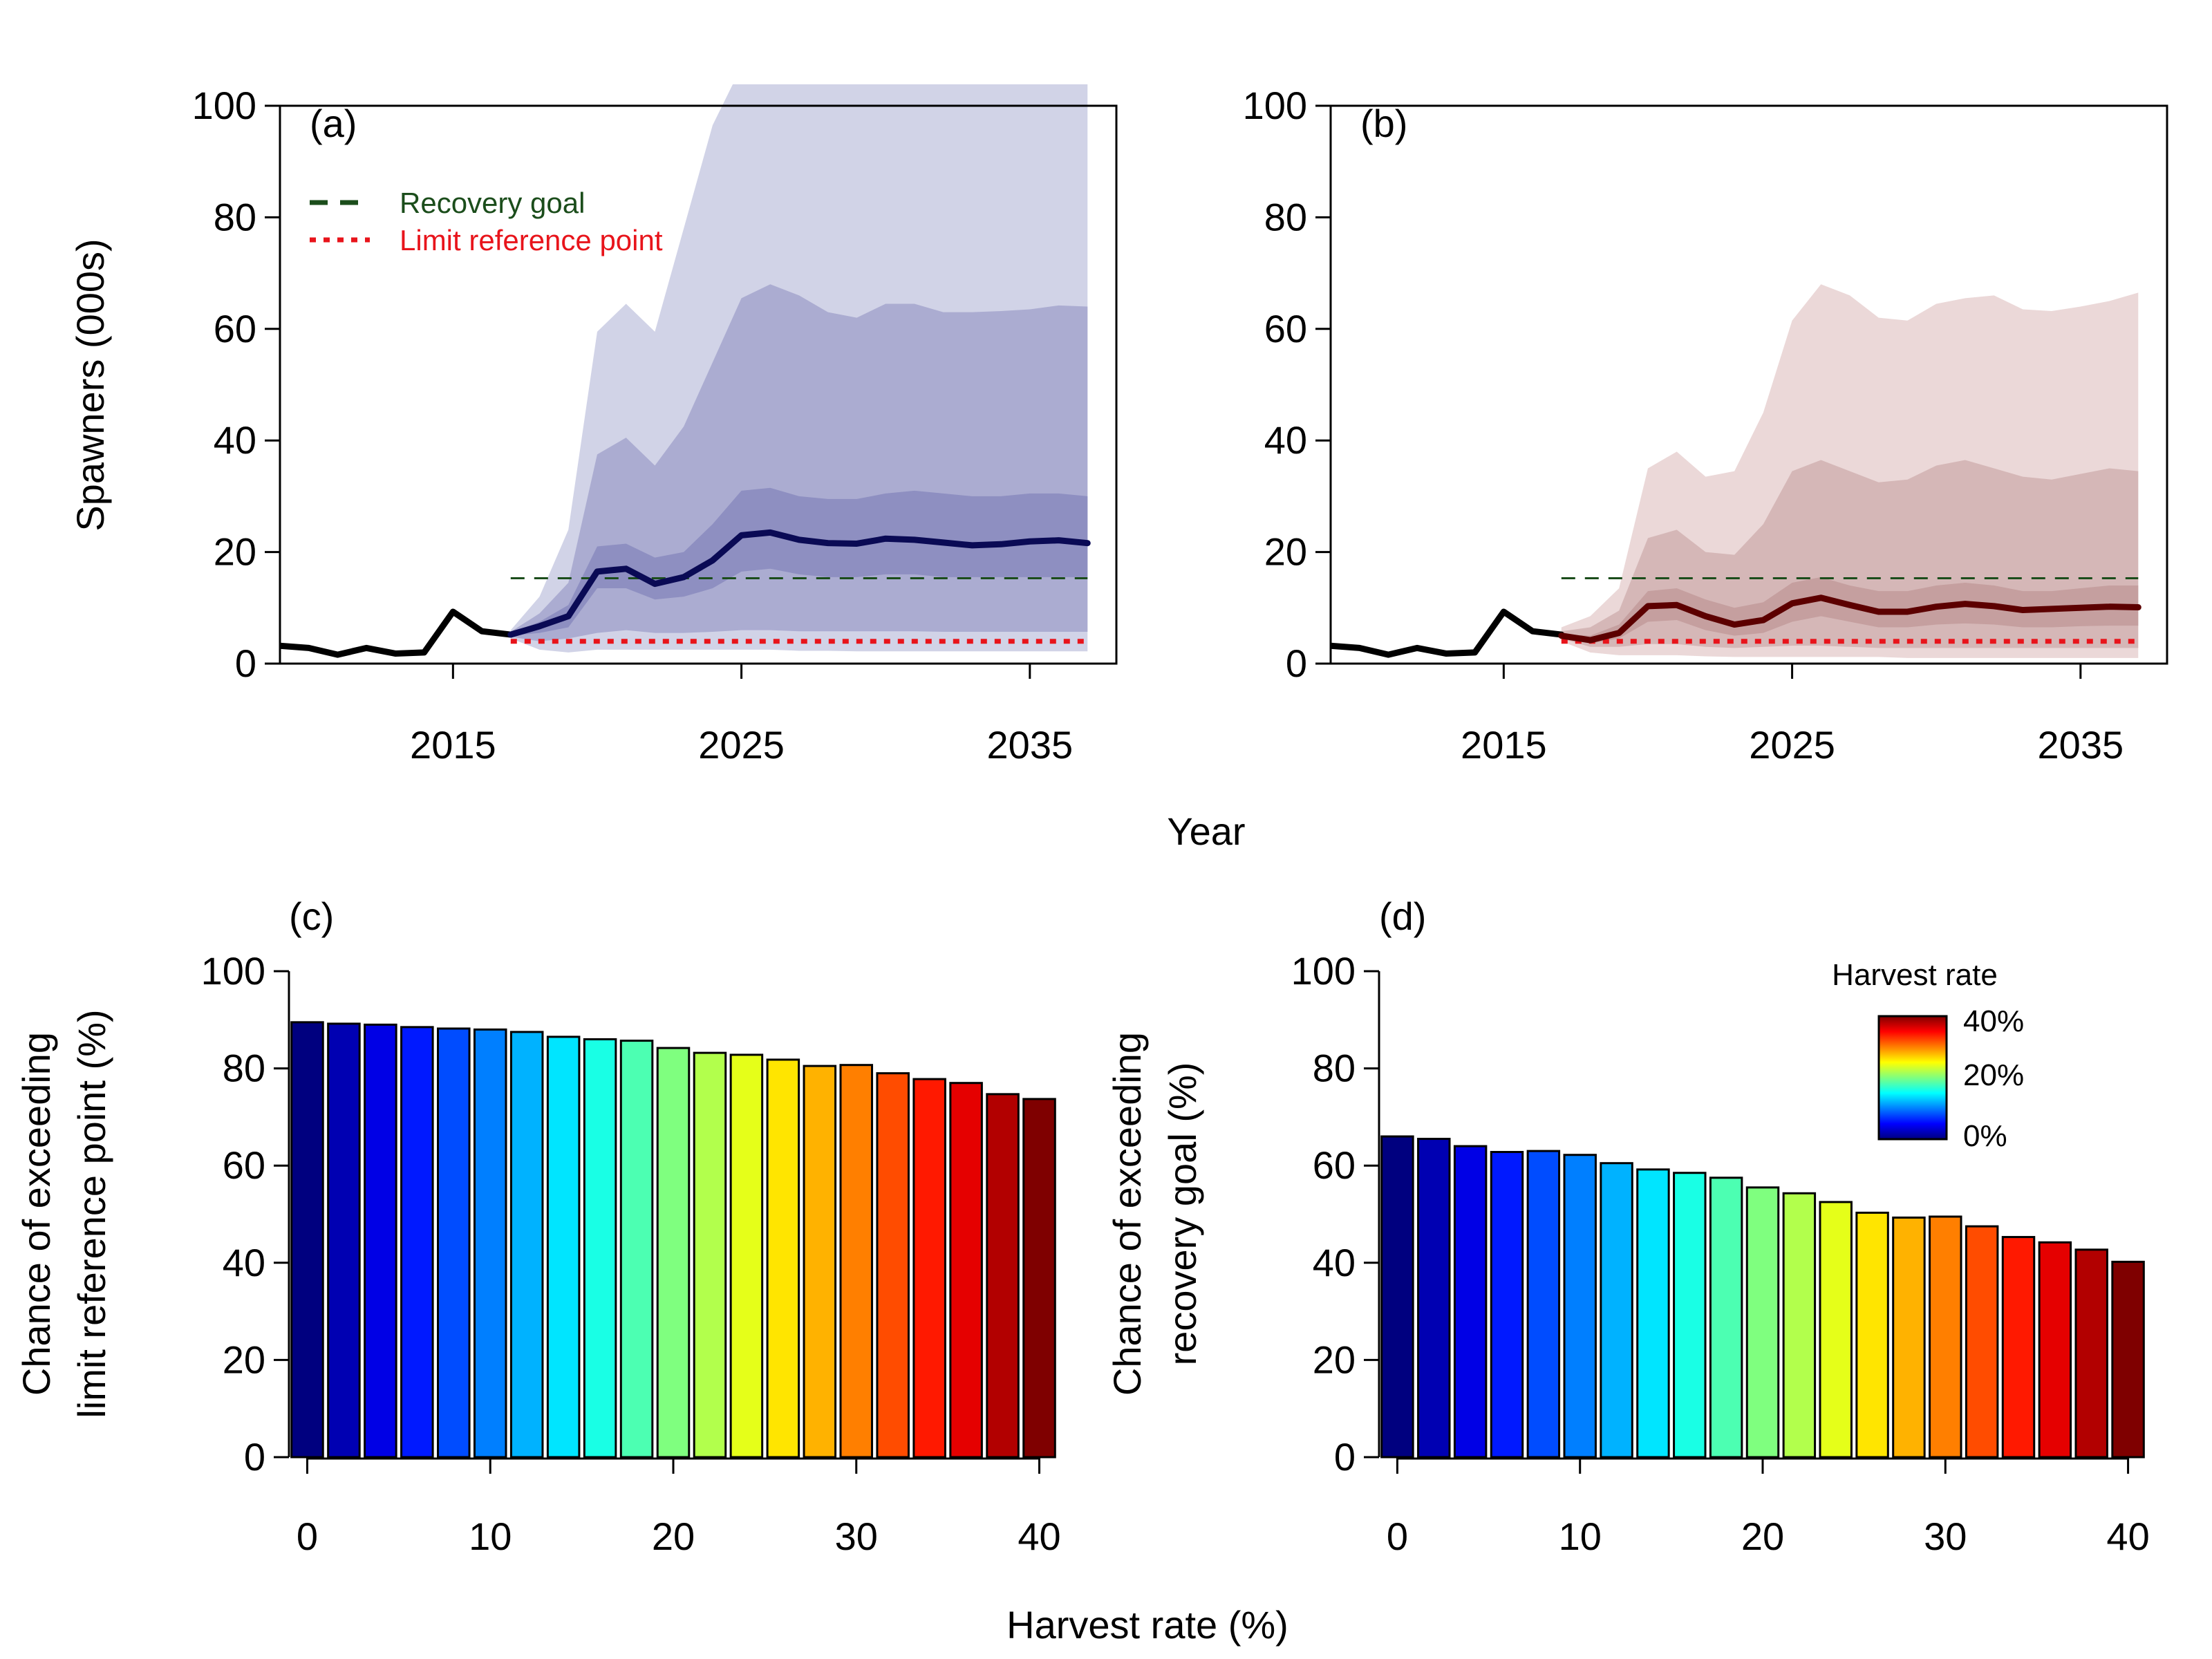 This screenshot has width=2212, height=1659. I want to click on panel-d-ylabel-line2: recovery goal (%), so click(1182, 1214).